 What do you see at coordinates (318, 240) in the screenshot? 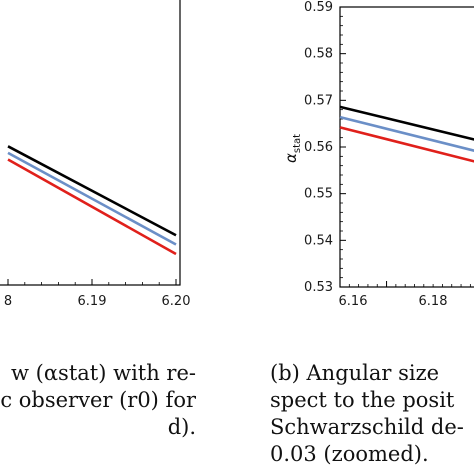
I see `panel-b-ytick-label: 0.54` at bounding box center [318, 240].